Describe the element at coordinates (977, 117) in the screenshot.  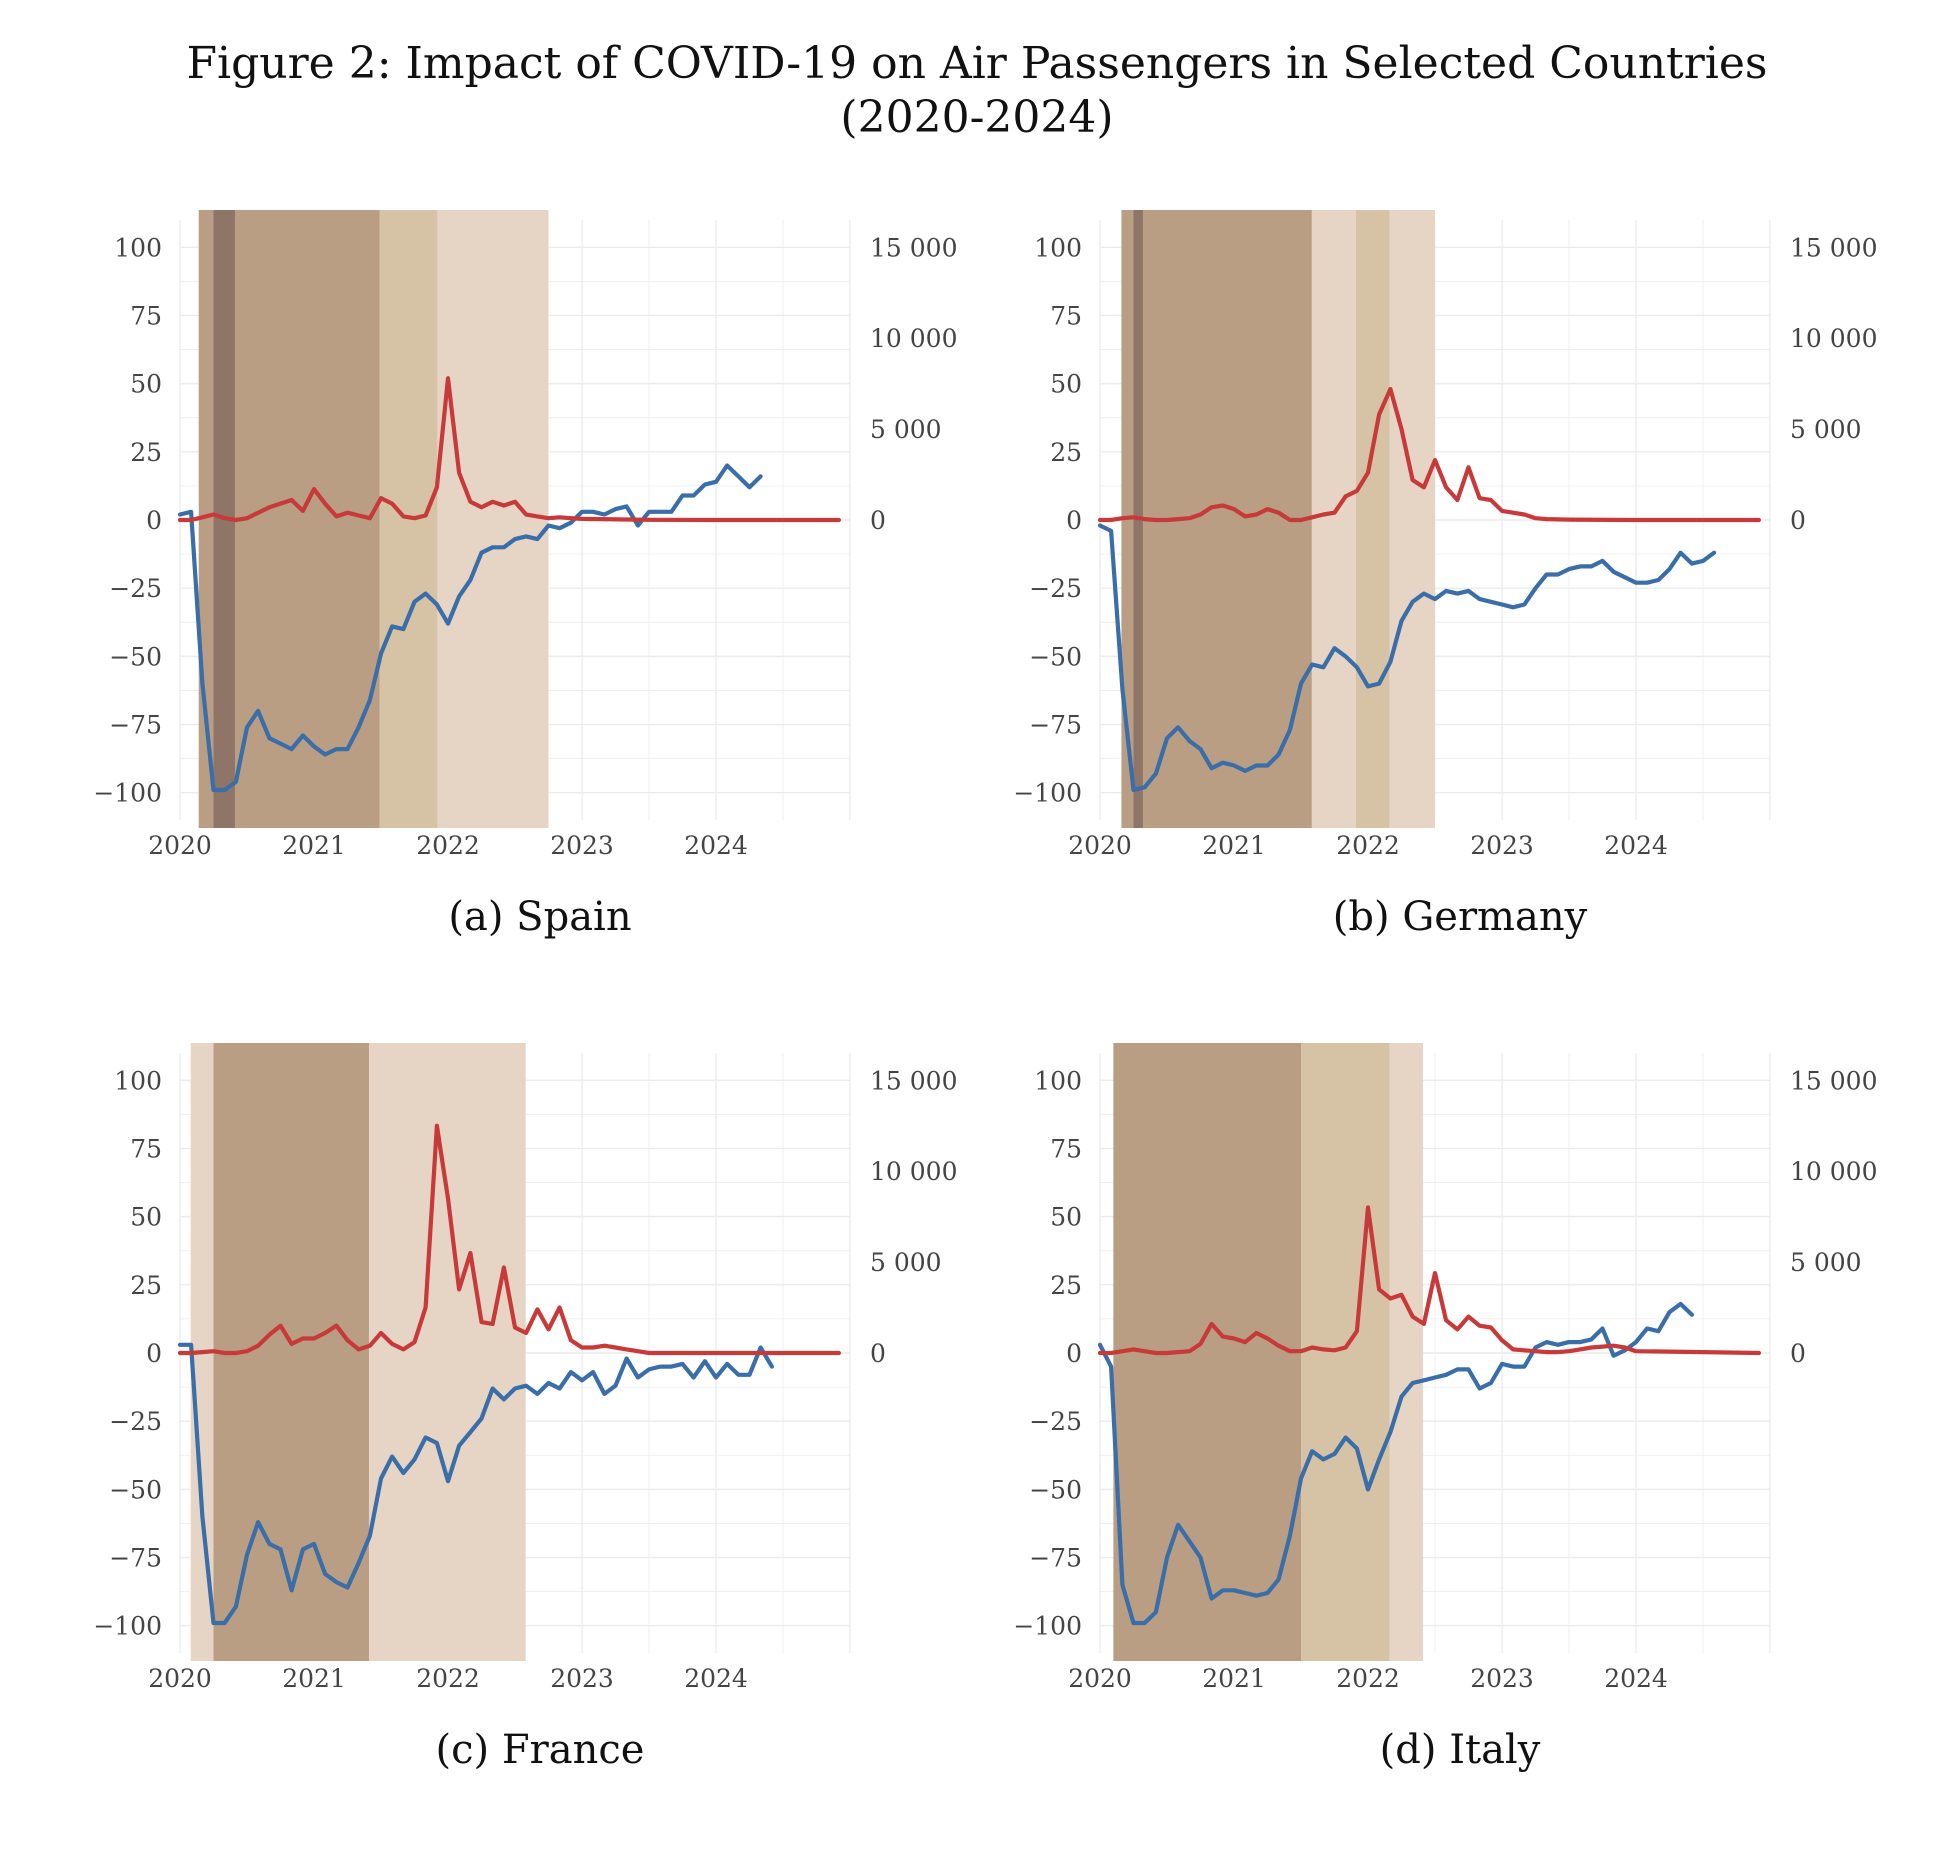
I see `figure-subtitle: (2020-2024)` at that location.